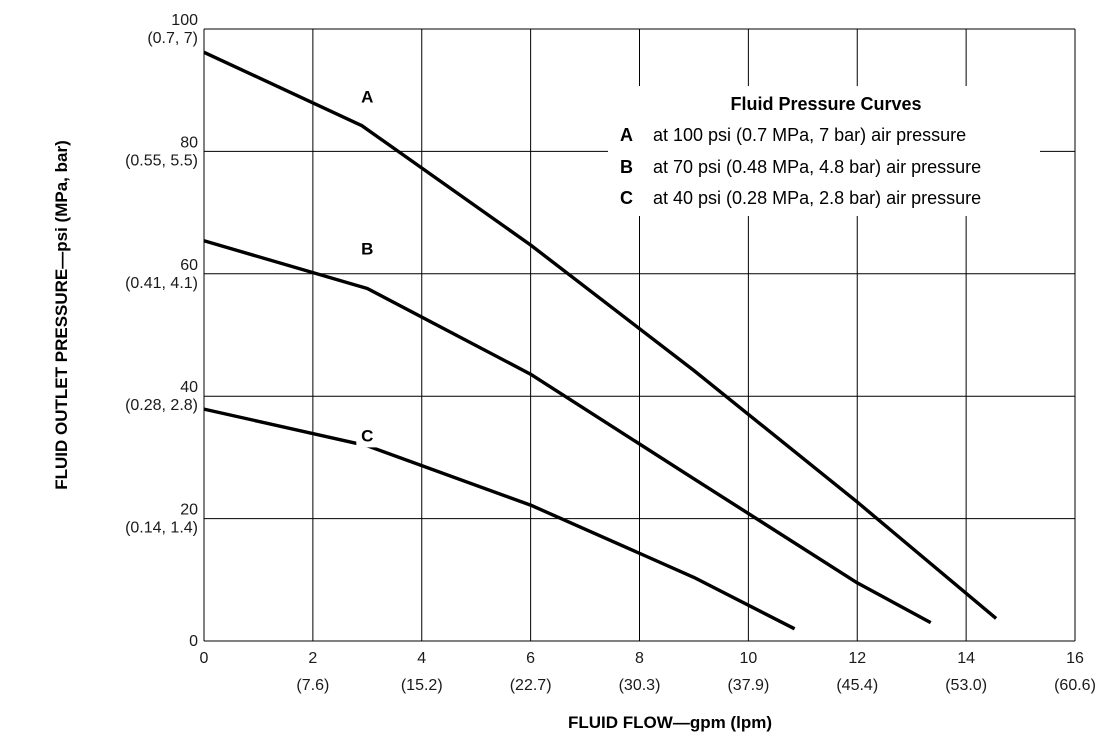 The height and width of the screenshot is (752, 1109). I want to click on curve-label-bg-a, so click(367, 96).